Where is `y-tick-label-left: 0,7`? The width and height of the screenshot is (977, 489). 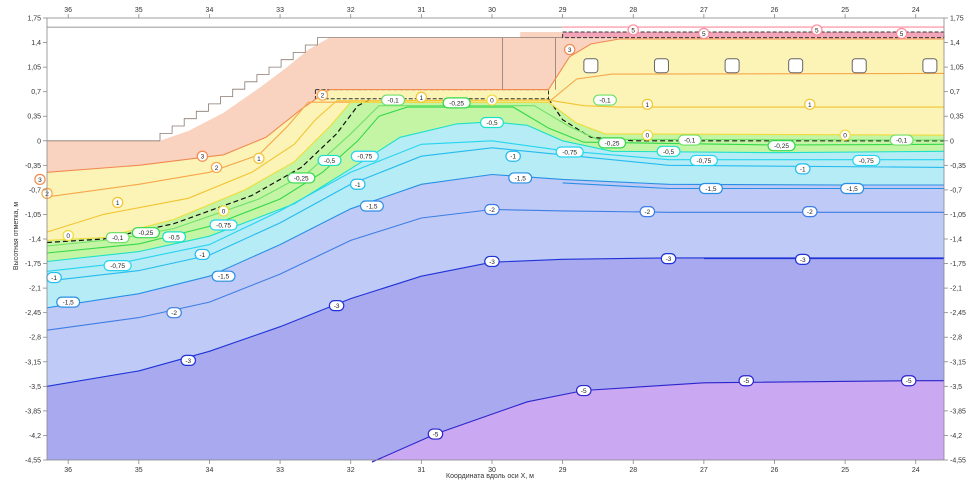
y-tick-label-left: 0,7 is located at coordinates (36, 92).